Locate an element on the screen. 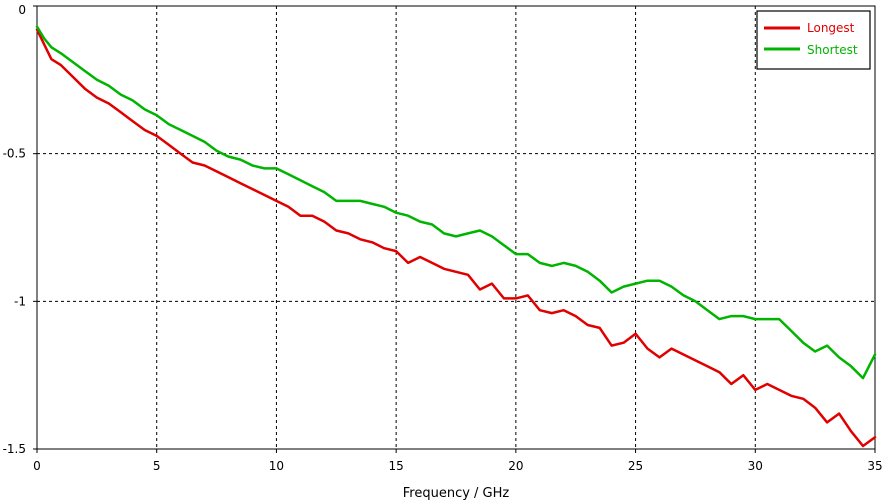  x-tick-label: 15 is located at coordinates (396, 466).